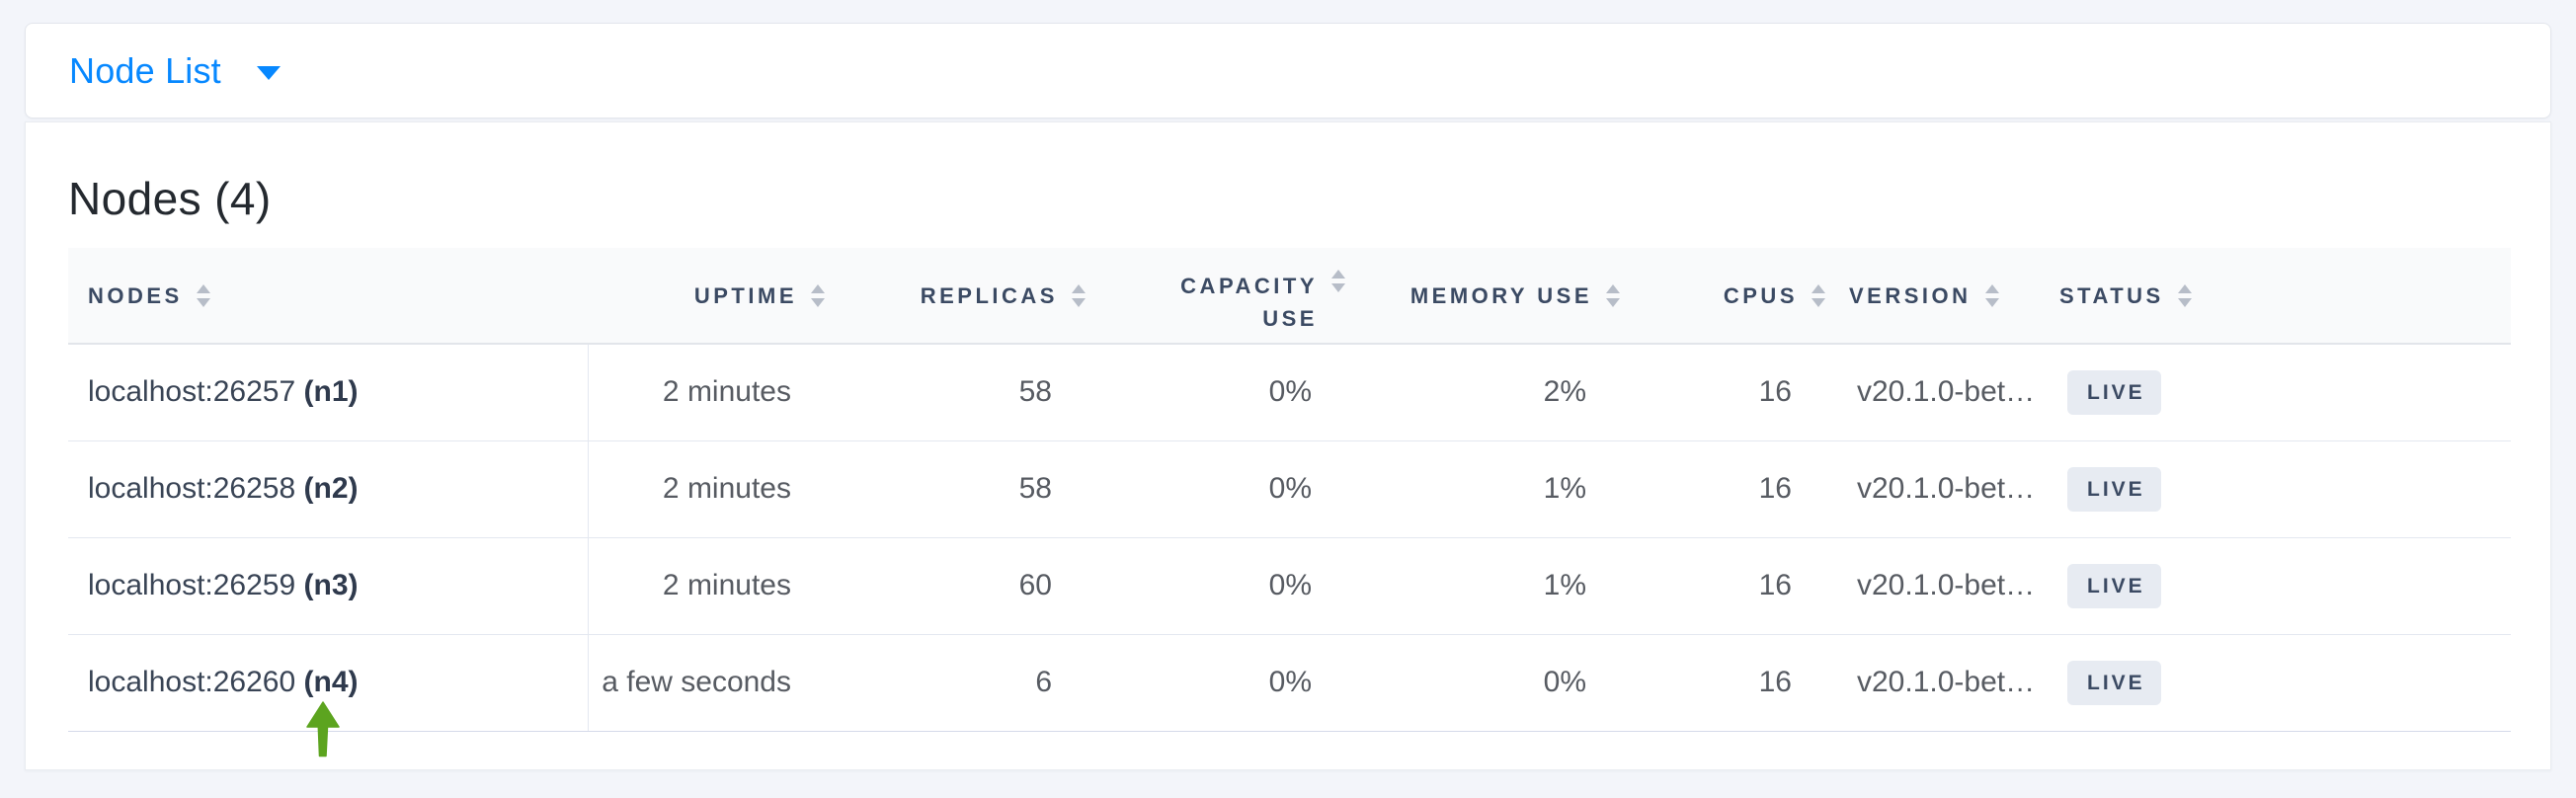  What do you see at coordinates (1494, 683) in the screenshot?
I see `memory-use-cell: 0%` at bounding box center [1494, 683].